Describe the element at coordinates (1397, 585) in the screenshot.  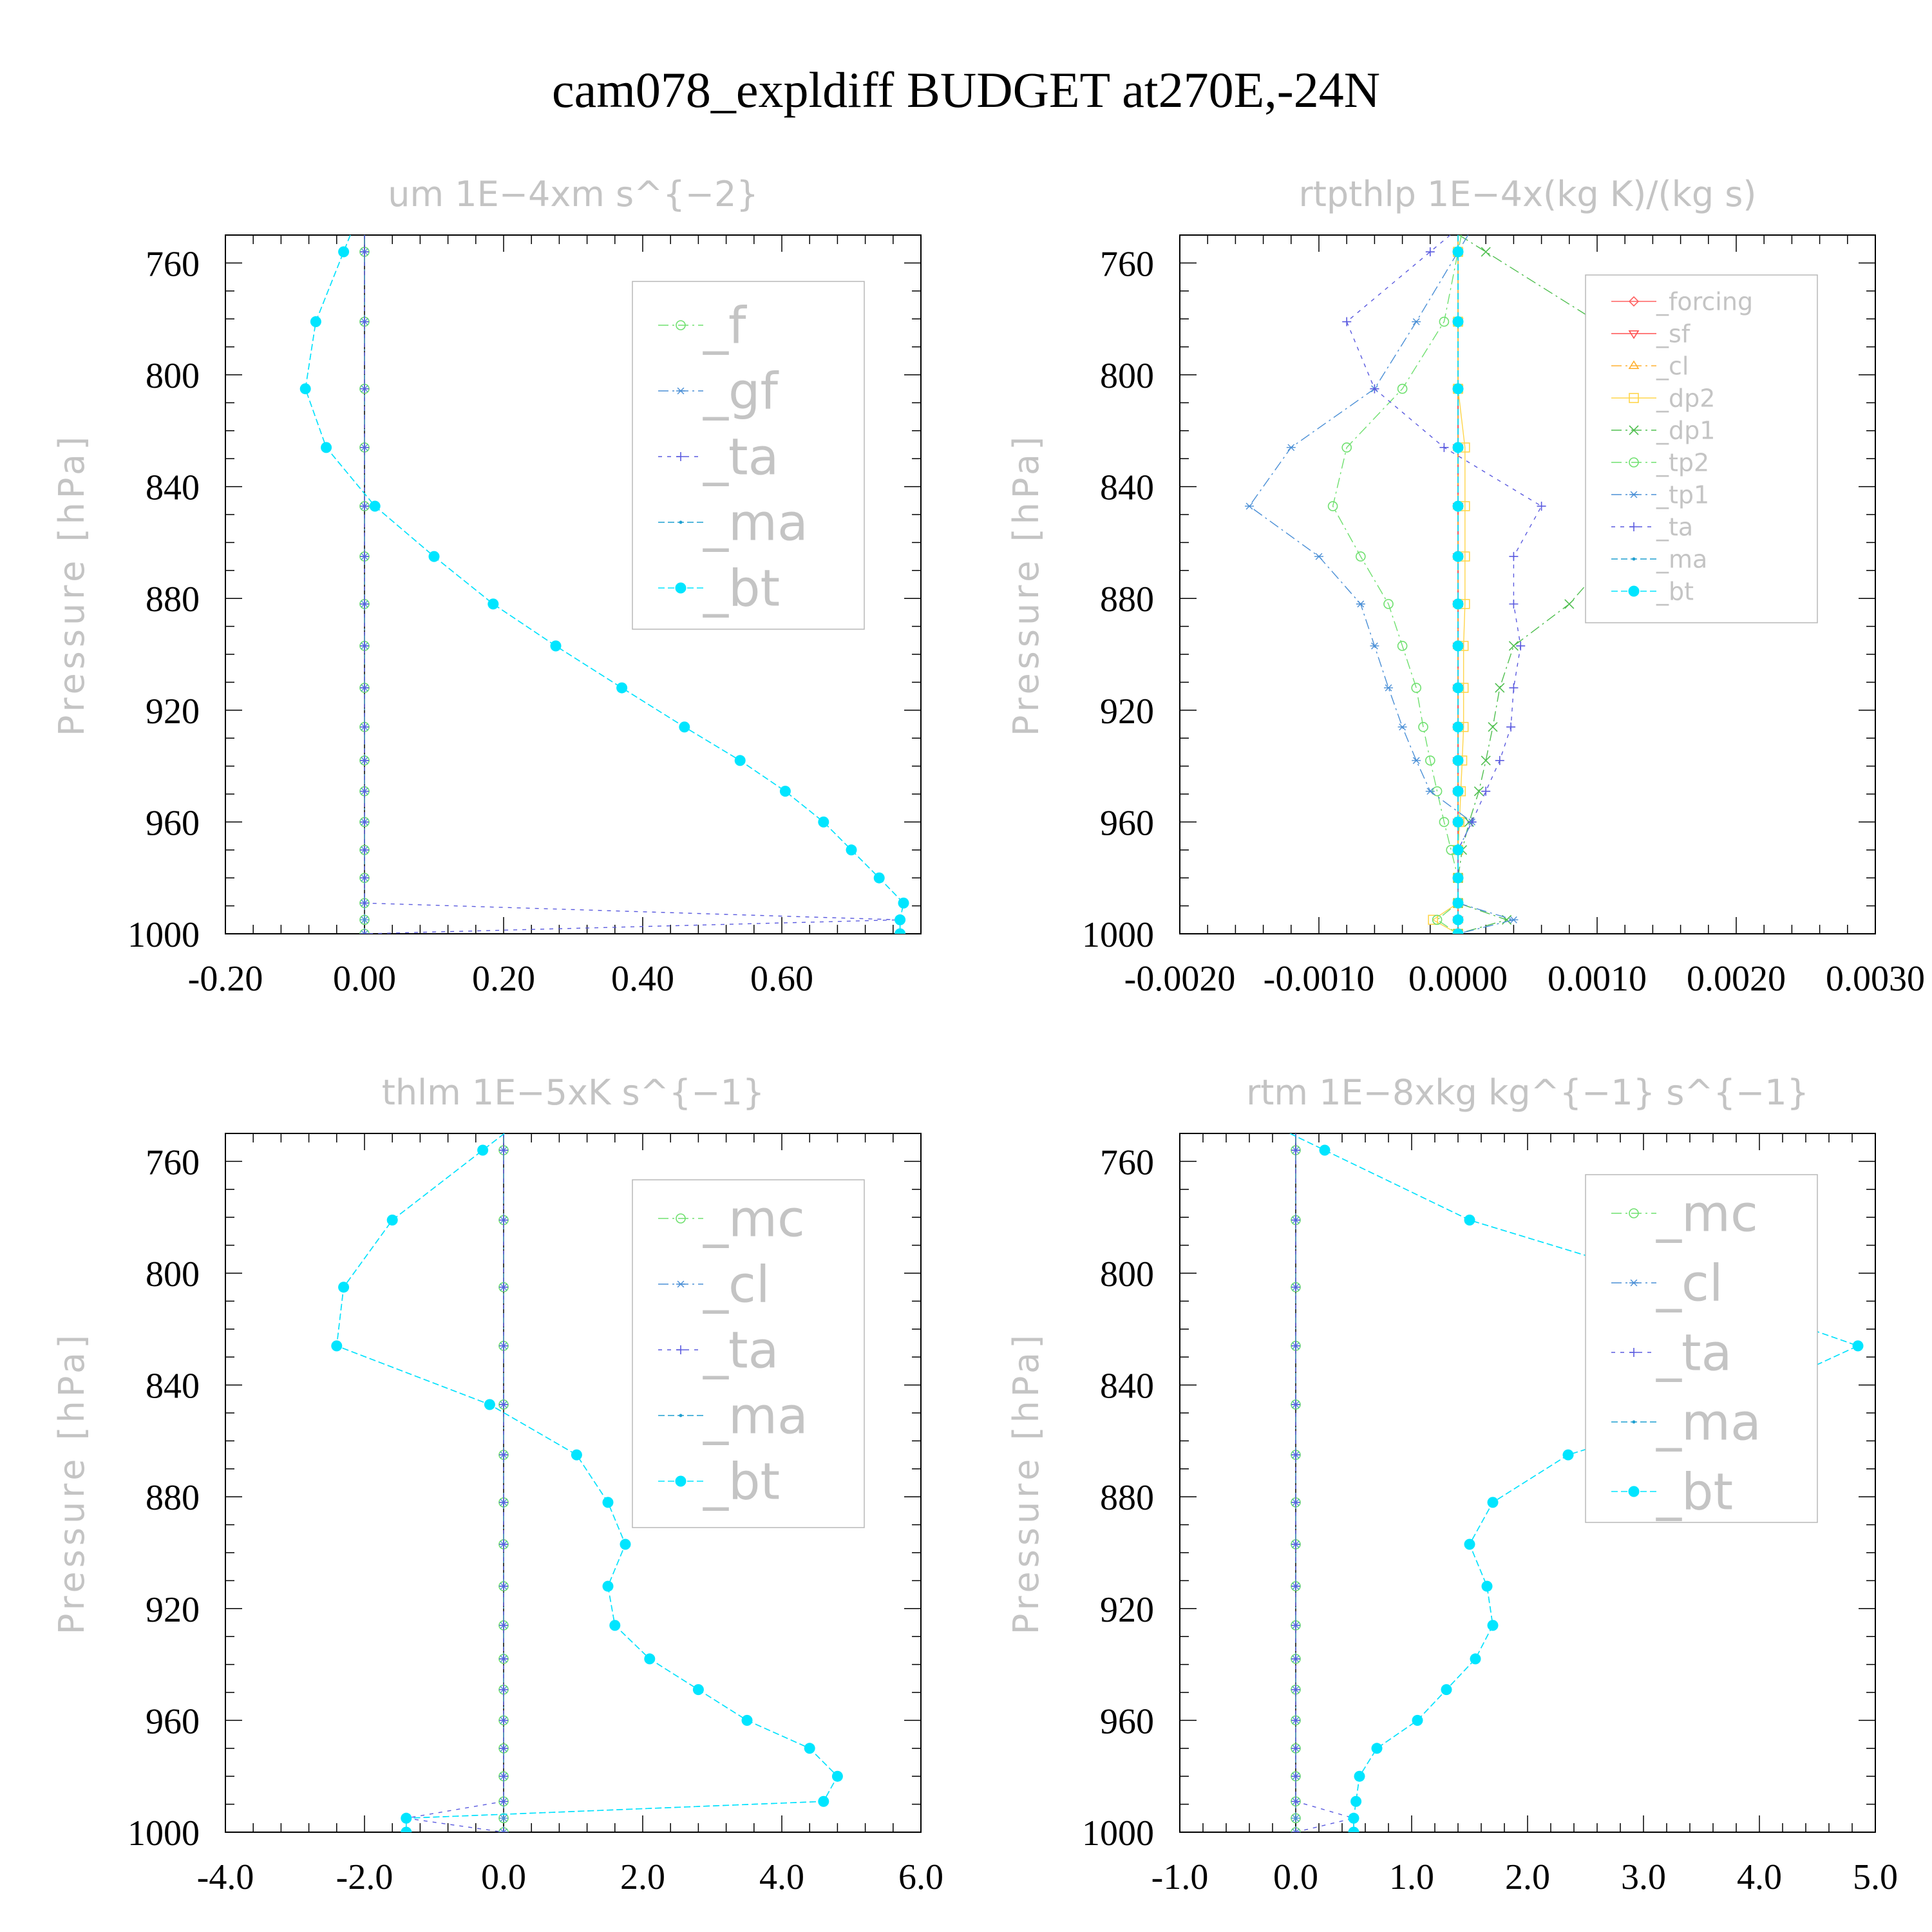
I see `series-line_tp2` at that location.